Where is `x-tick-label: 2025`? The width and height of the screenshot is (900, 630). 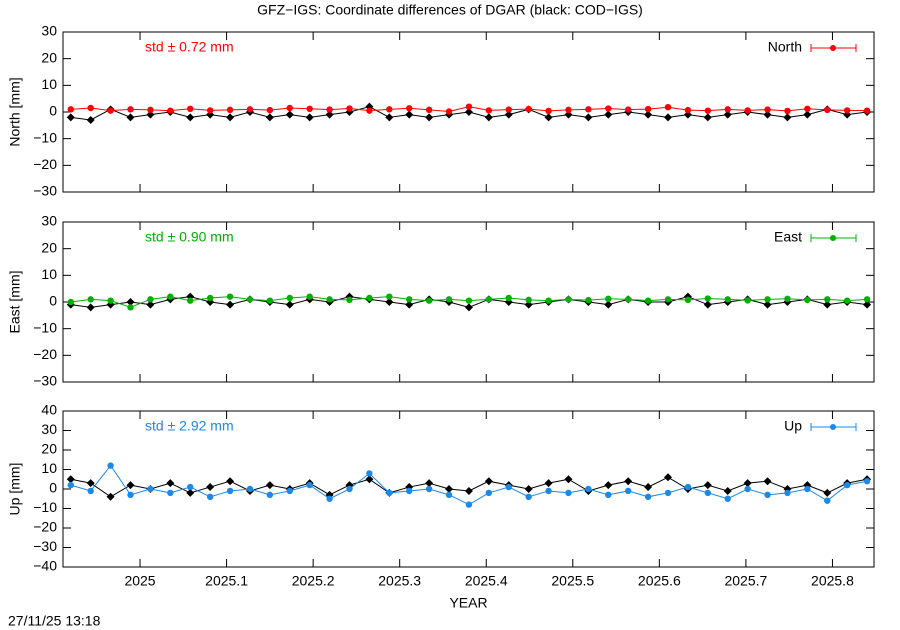
x-tick-label: 2025 is located at coordinates (139, 581).